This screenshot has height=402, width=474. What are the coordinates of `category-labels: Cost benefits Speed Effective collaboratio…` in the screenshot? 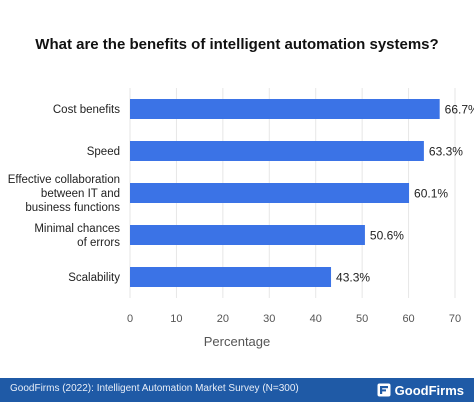 It's located at (64, 194).